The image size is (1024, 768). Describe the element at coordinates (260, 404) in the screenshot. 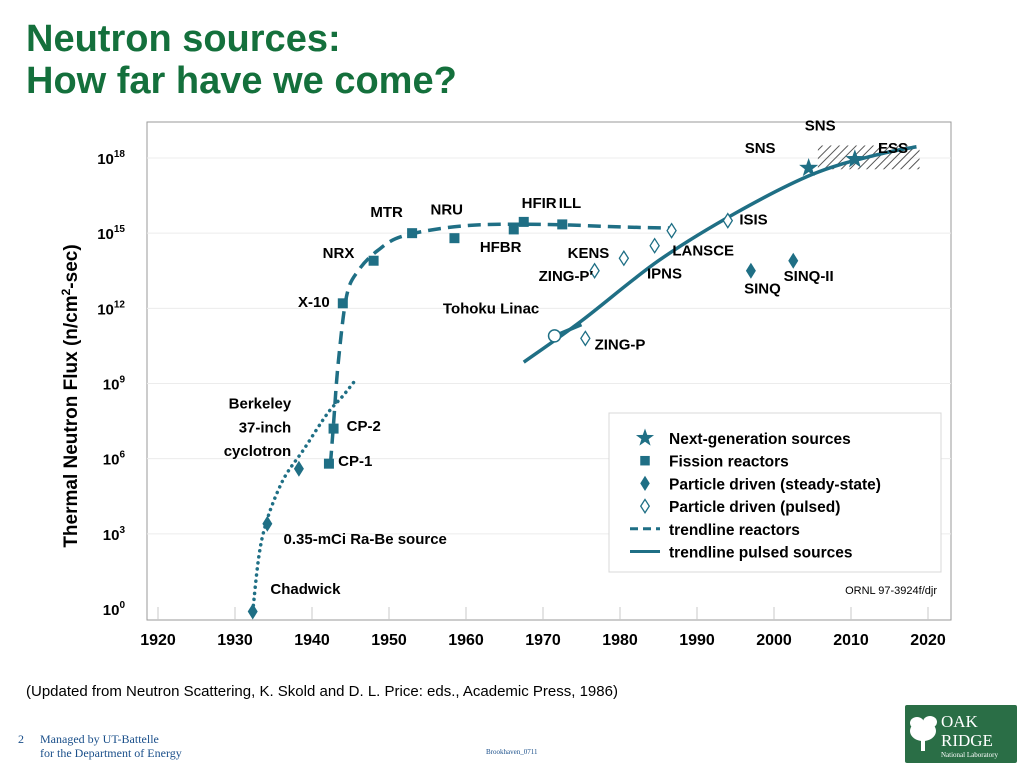

I see `point-label: Berkeley` at that location.